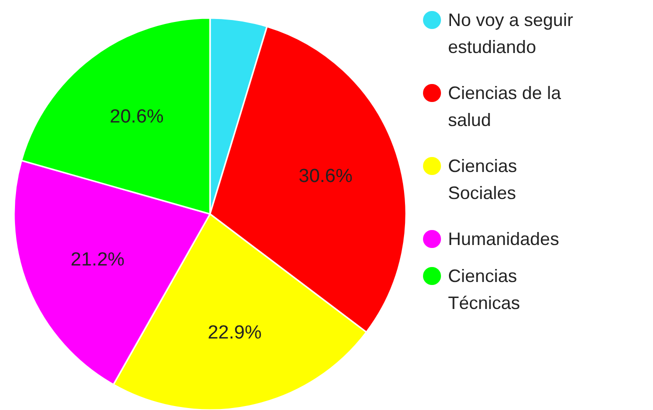 The image size is (653, 410). Describe the element at coordinates (325, 176) in the screenshot. I see `data-label: 30.6%` at that location.